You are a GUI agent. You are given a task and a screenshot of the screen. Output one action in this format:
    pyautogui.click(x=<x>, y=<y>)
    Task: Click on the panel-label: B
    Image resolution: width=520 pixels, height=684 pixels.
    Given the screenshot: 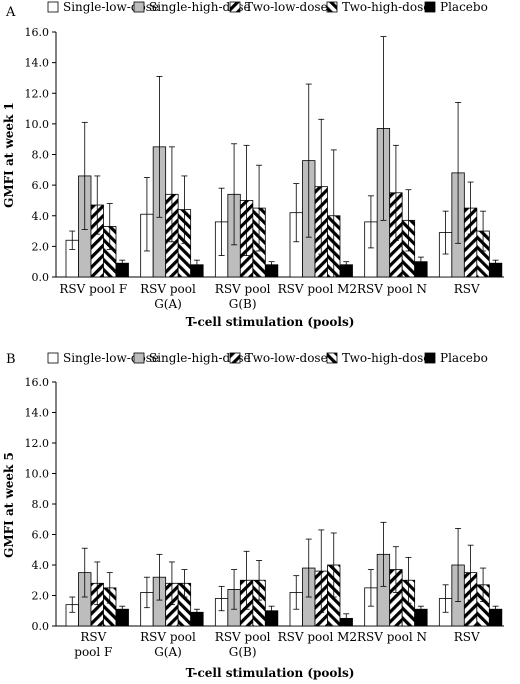 What is the action you would take?
    pyautogui.click(x=11, y=359)
    